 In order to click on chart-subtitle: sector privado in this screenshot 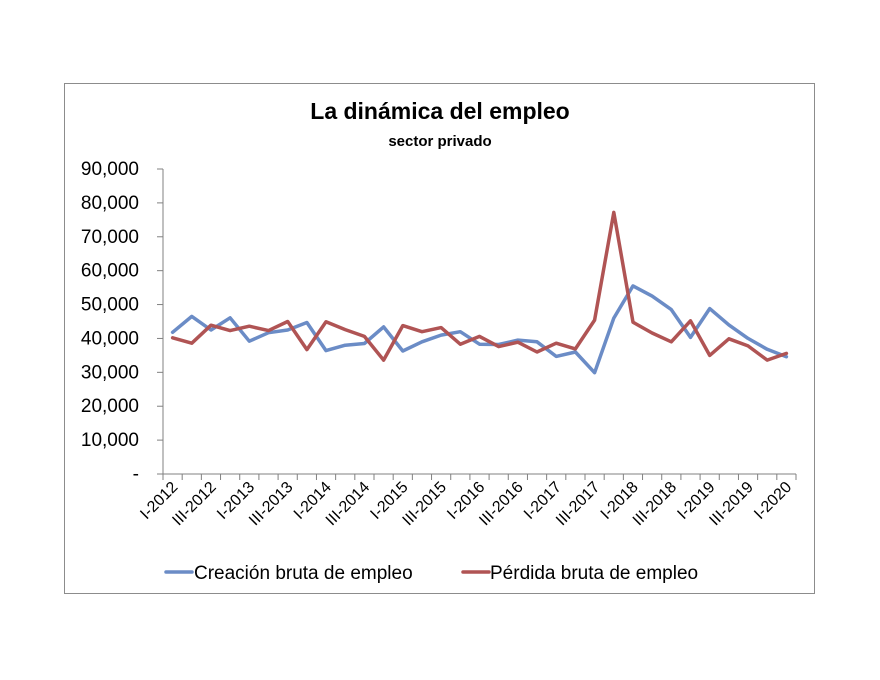, I will do `click(439, 141)`.